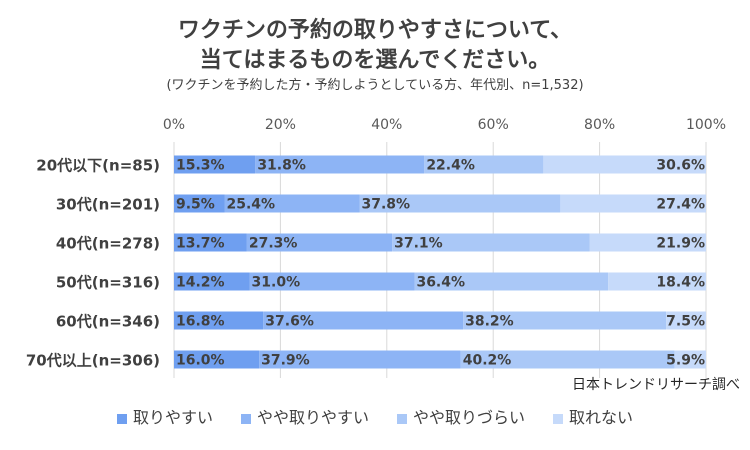  Describe the element at coordinates (108, 205) in the screenshot. I see `category-label: 30代(n=201)` at that location.